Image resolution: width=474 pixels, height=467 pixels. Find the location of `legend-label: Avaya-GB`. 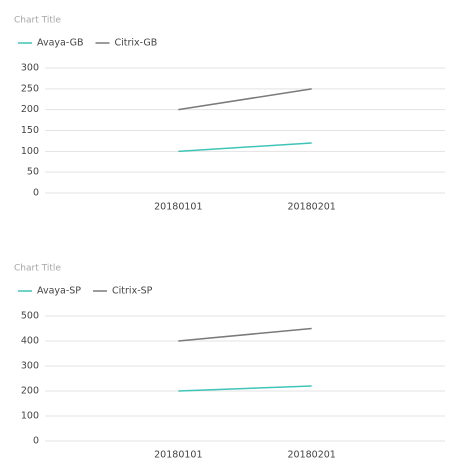

legend-label: Avaya-GB is located at coordinates (60, 43).